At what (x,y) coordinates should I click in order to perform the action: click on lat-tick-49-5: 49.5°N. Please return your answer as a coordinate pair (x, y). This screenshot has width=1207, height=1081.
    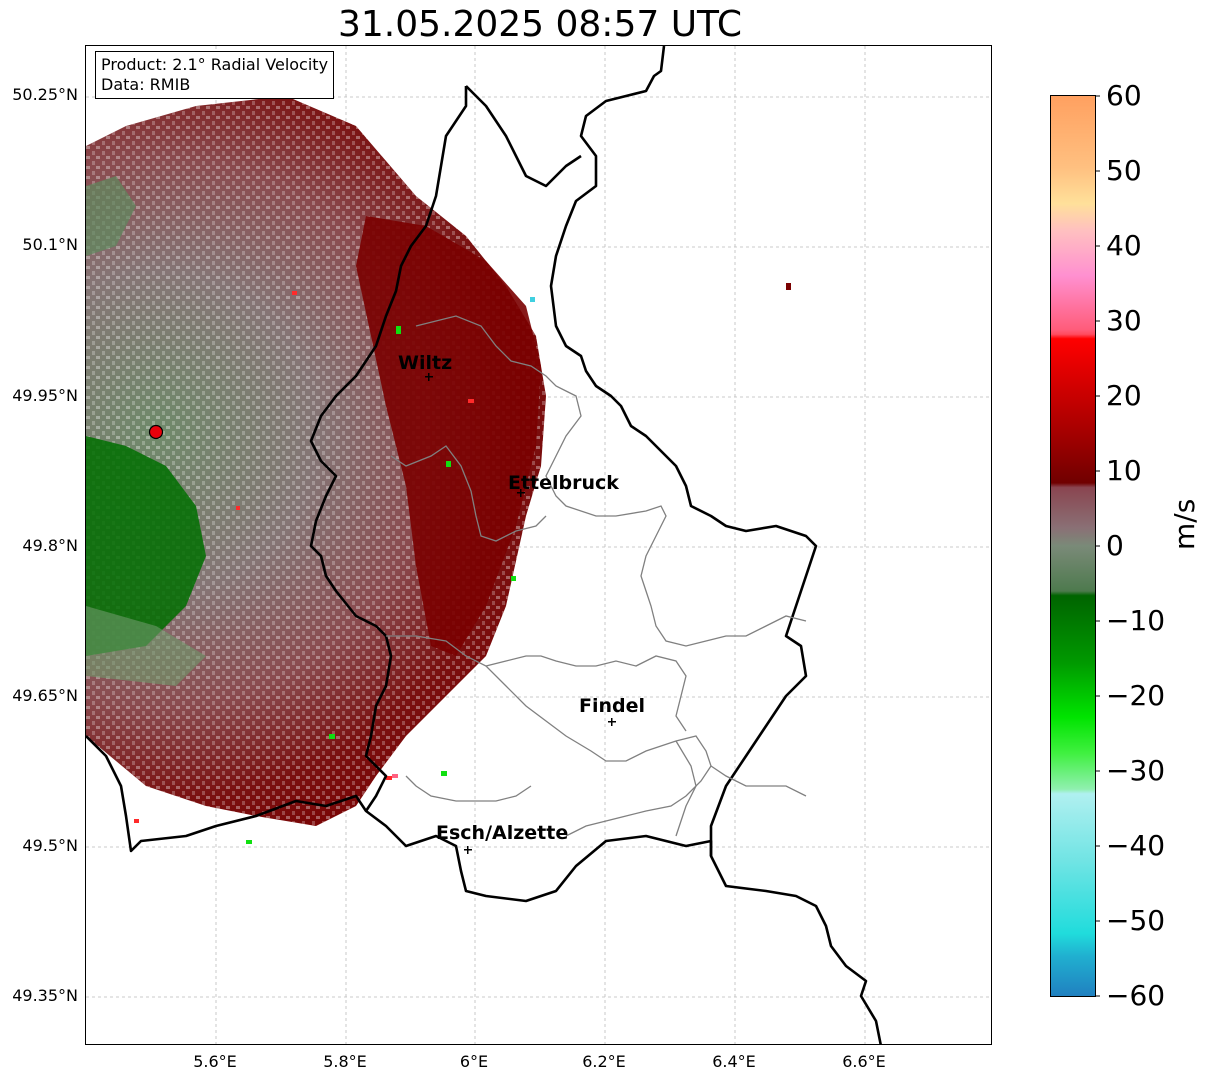
    Looking at the image, I should click on (50, 845).